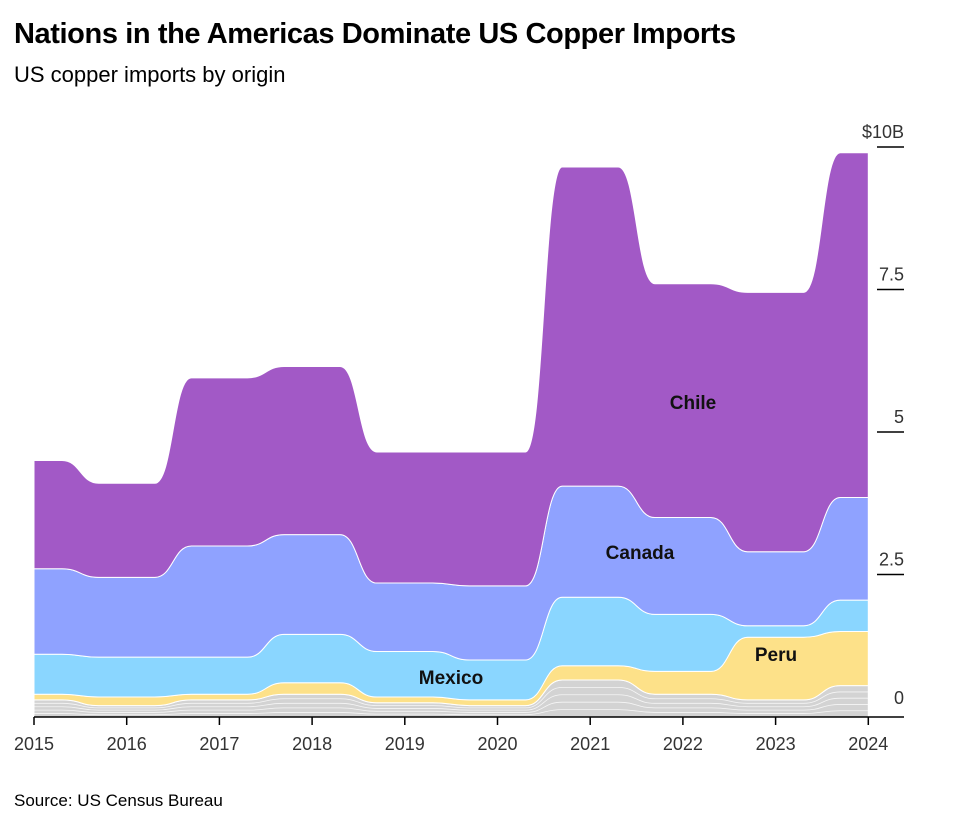 The image size is (965, 816). I want to click on y-tick-label: 2.5, so click(891, 560).